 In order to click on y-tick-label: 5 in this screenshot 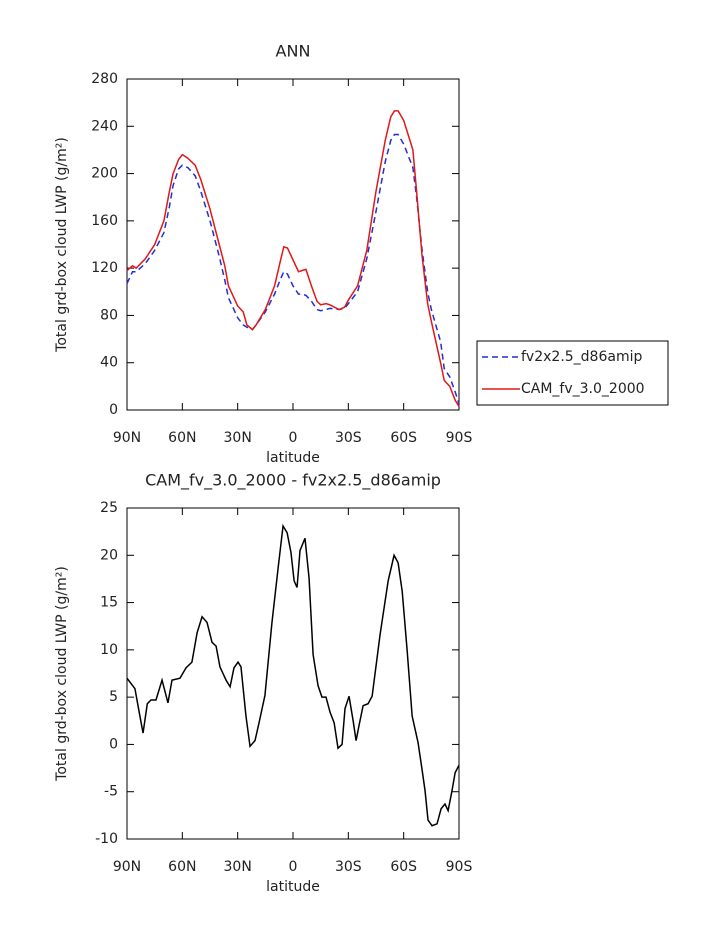, I will do `click(113, 697)`.